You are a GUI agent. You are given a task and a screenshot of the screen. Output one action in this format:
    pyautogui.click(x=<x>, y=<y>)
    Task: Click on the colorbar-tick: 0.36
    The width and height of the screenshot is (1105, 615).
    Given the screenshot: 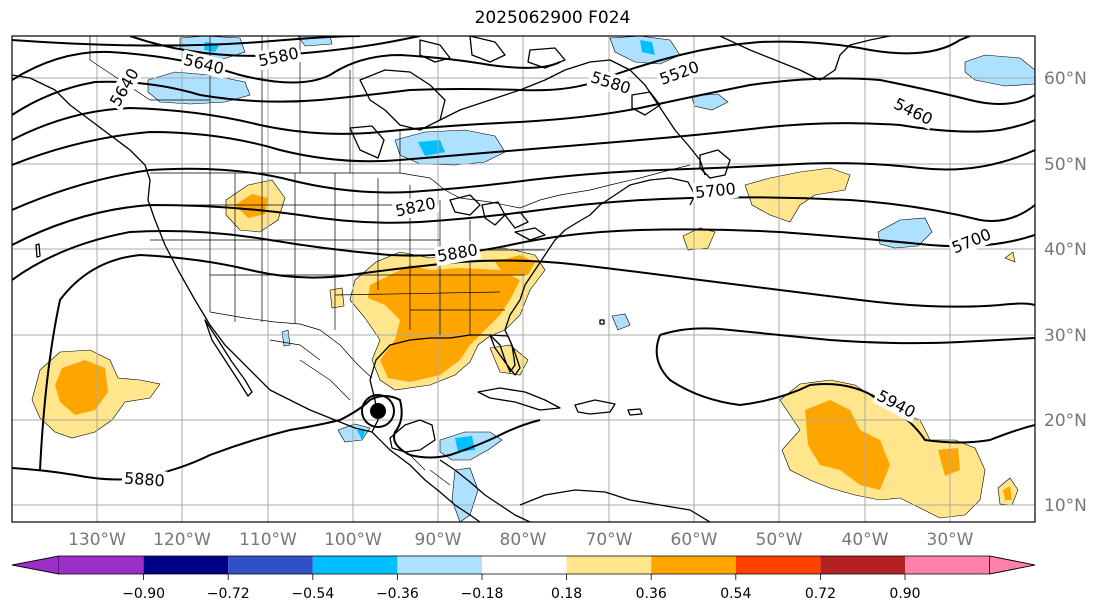 What is the action you would take?
    pyautogui.click(x=651, y=594)
    